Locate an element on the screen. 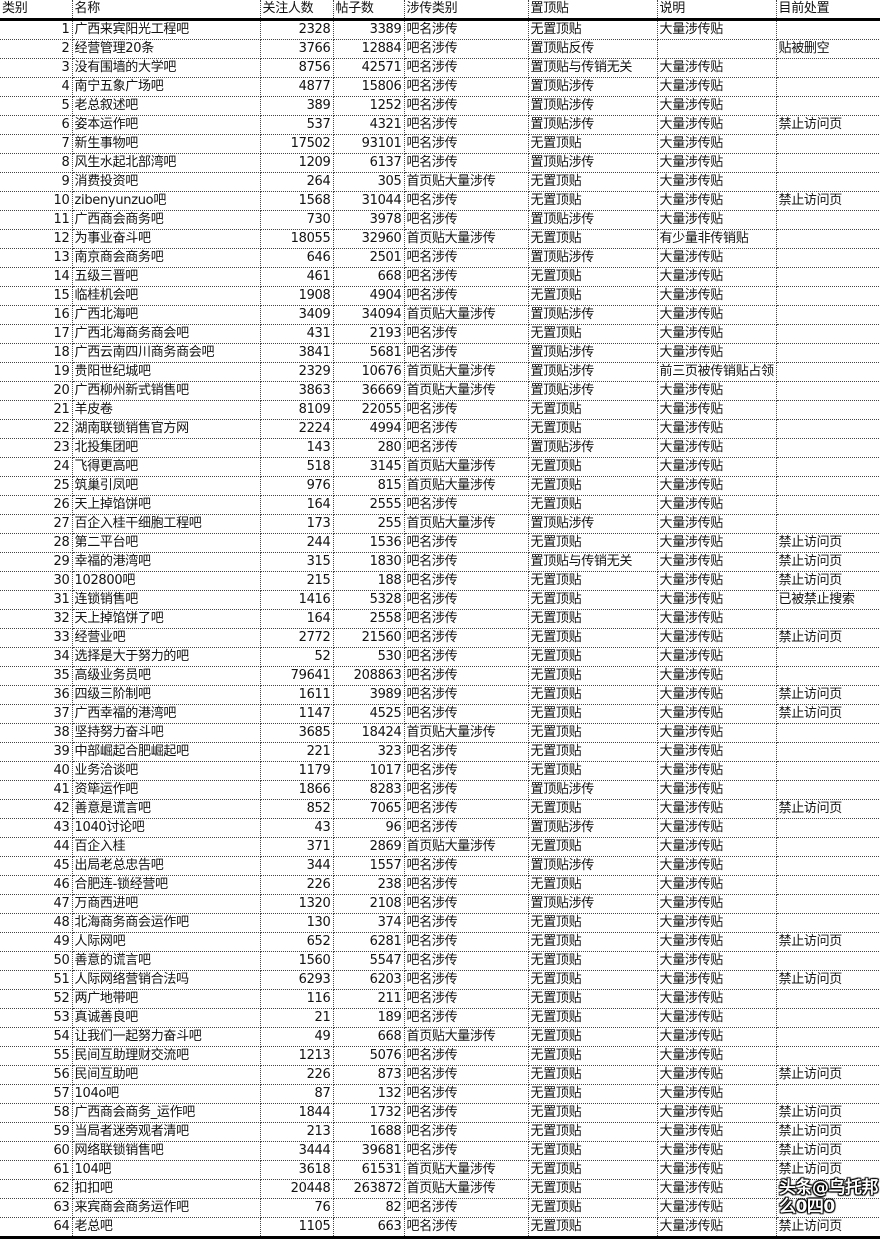 The image size is (880, 1239). cell-category: 51 is located at coordinates (36, 980).